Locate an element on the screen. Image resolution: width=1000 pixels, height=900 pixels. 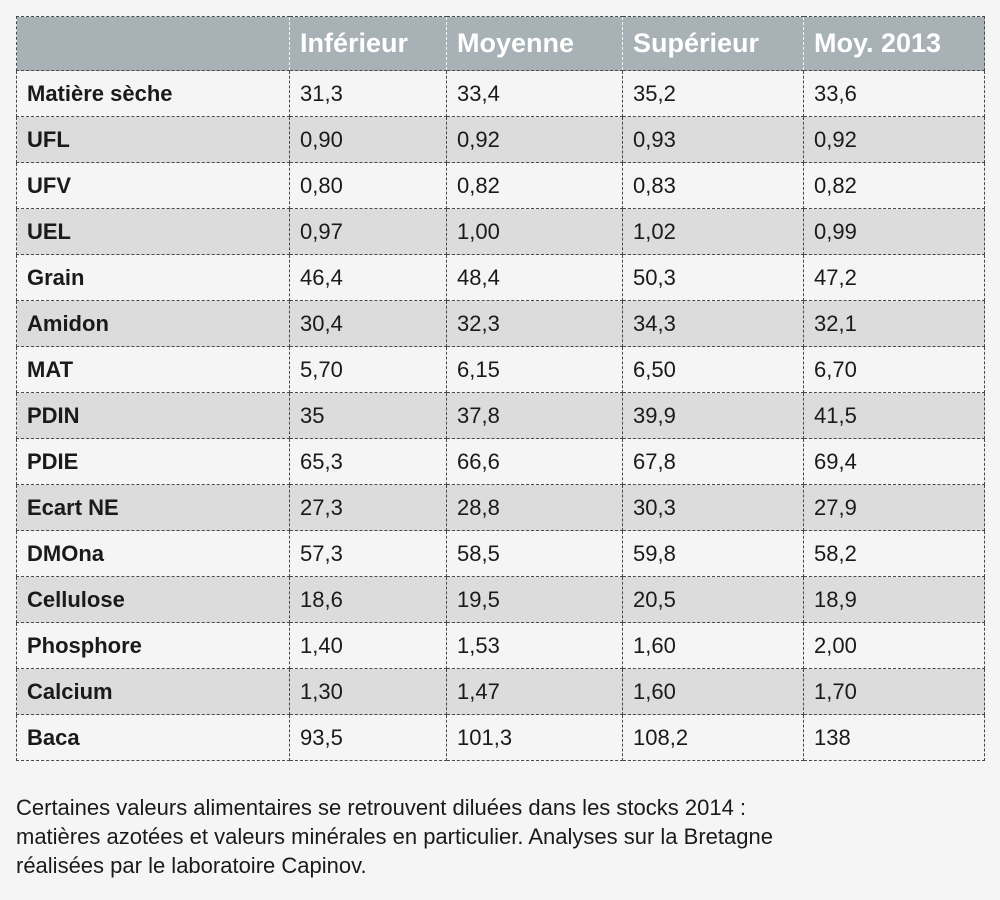
table-cell: 93,5 is located at coordinates (368, 737).